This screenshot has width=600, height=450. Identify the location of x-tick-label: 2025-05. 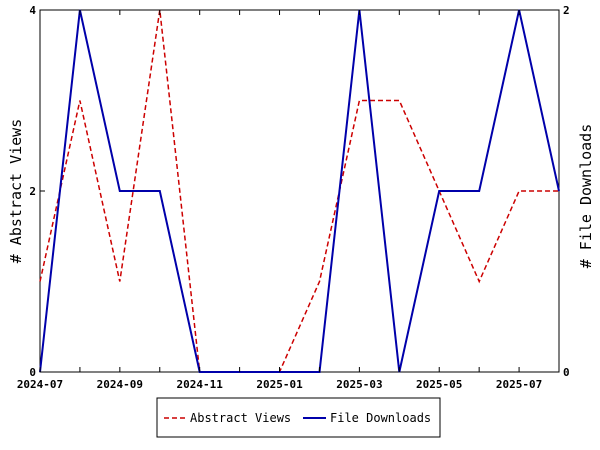
(439, 384).